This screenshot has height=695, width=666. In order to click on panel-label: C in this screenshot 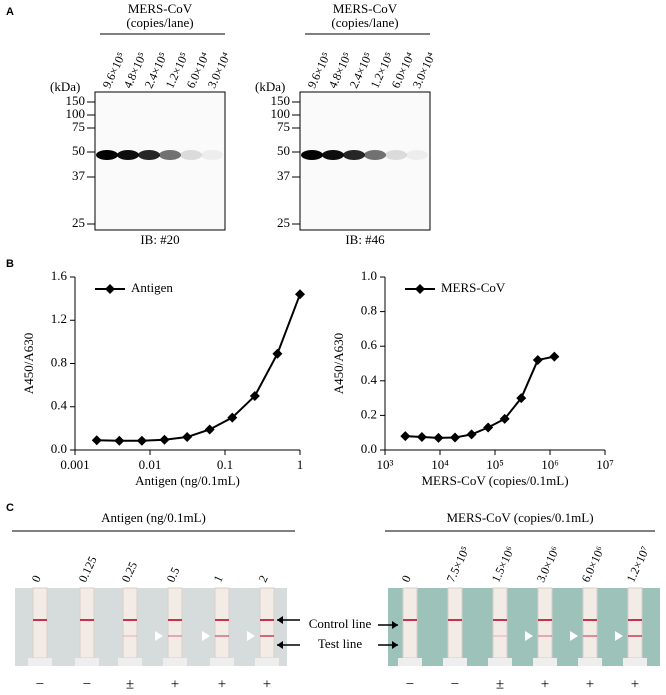, I will do `click(10, 508)`.